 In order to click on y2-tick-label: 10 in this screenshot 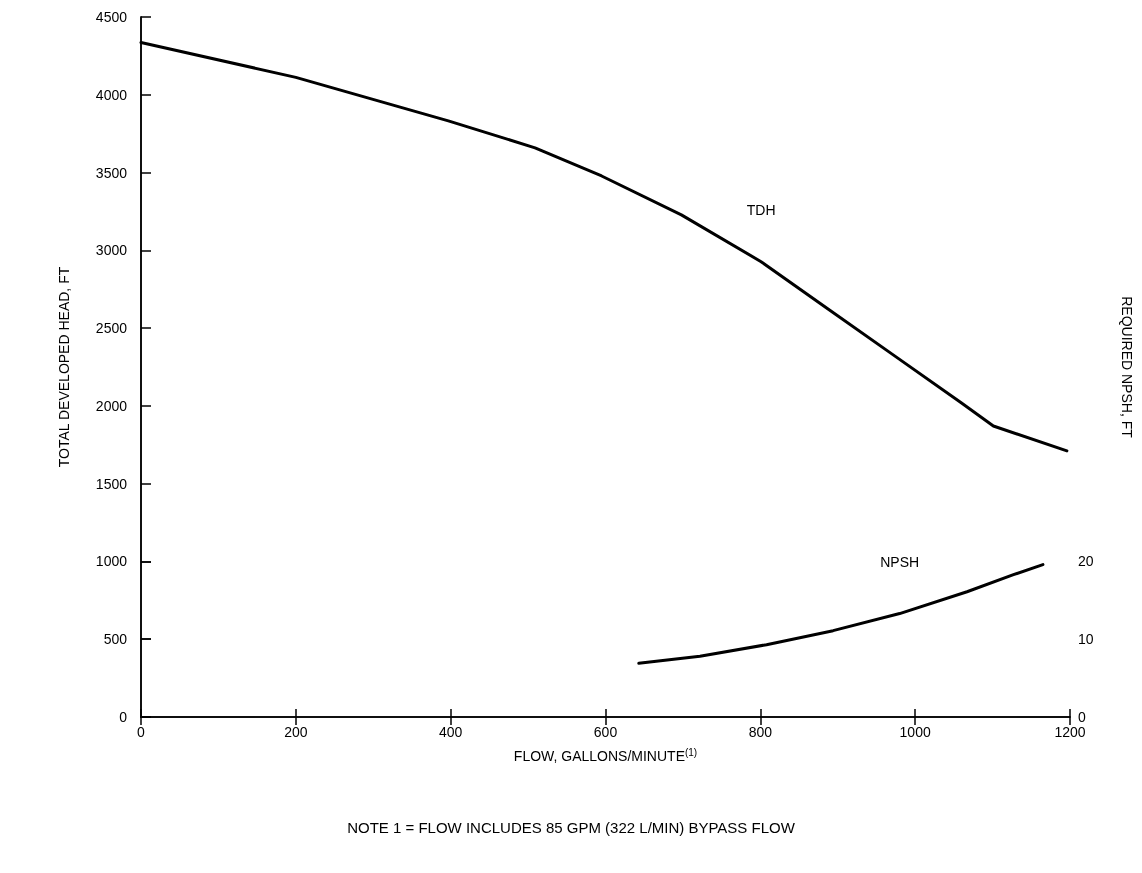, I will do `click(1086, 639)`.